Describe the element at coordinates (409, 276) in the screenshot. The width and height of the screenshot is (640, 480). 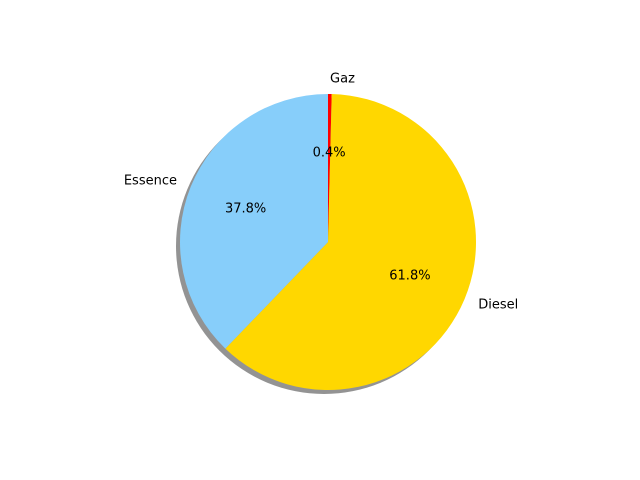
I see `pct-label-diesel: 61.8%` at that location.